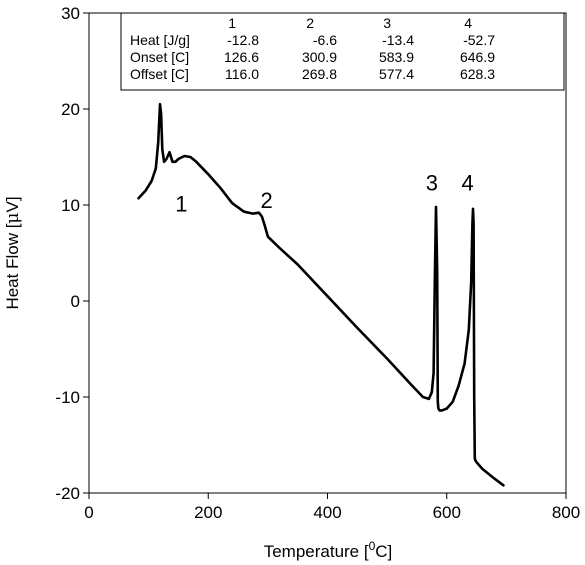  What do you see at coordinates (327, 512) in the screenshot?
I see `x-tick-label: 400` at bounding box center [327, 512].